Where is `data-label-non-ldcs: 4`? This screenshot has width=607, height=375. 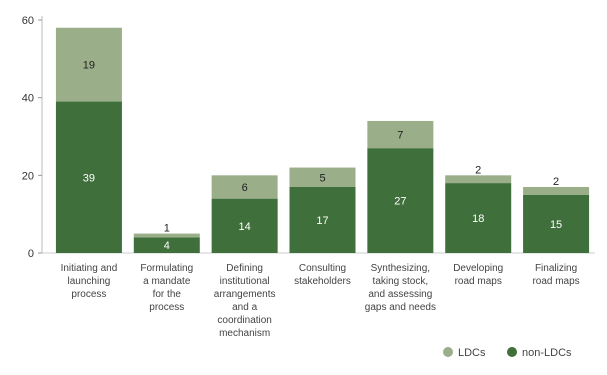 data-label-non-ldcs: 4 is located at coordinates (167, 246).